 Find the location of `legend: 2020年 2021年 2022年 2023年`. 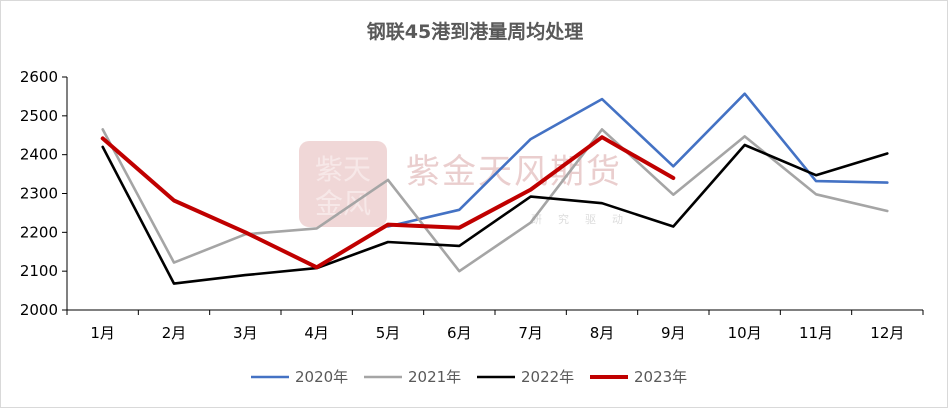

legend: 2020年 2021年 2022年 2023年 is located at coordinates (469, 377).